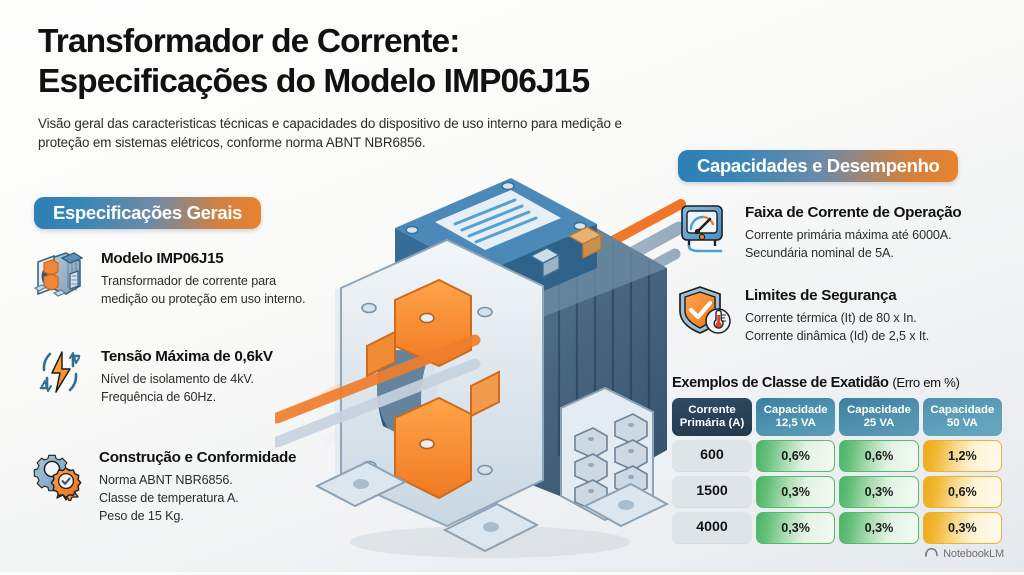 The width and height of the screenshot is (1024, 575). I want to click on table-row: 4000 0,3% 0,3% 0,3%, so click(837, 528).